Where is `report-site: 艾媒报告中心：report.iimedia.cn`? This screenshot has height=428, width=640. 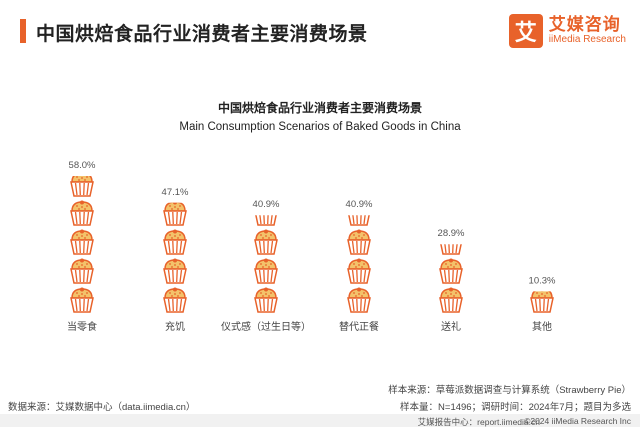
report-site: 艾媒报告中心：report.iimedia.cn is located at coordinates (478, 422).